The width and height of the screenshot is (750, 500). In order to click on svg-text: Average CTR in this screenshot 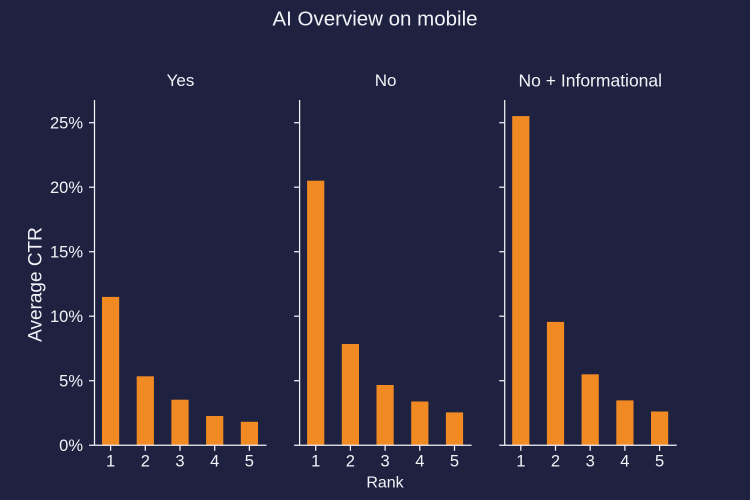, I will do `click(36, 284)`.